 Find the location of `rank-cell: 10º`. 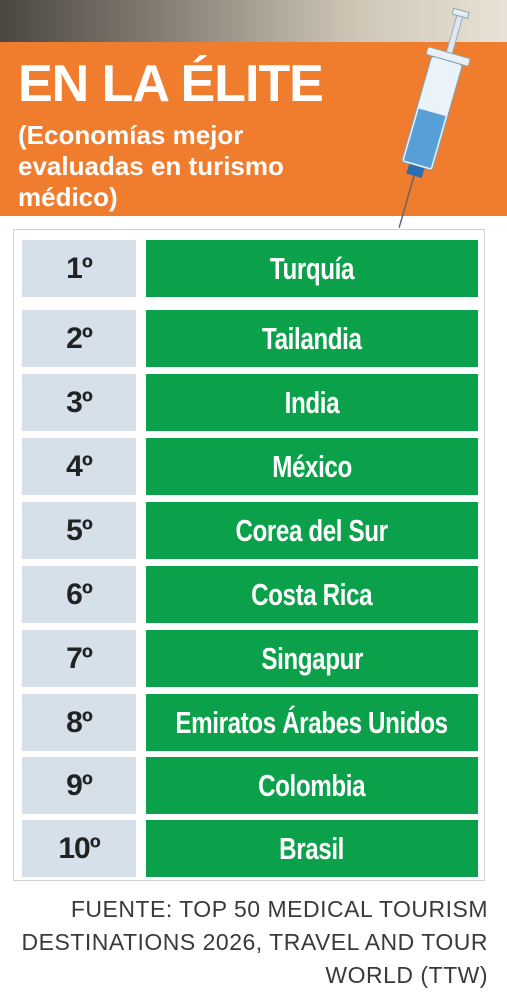

rank-cell: 10º is located at coordinates (79, 848).